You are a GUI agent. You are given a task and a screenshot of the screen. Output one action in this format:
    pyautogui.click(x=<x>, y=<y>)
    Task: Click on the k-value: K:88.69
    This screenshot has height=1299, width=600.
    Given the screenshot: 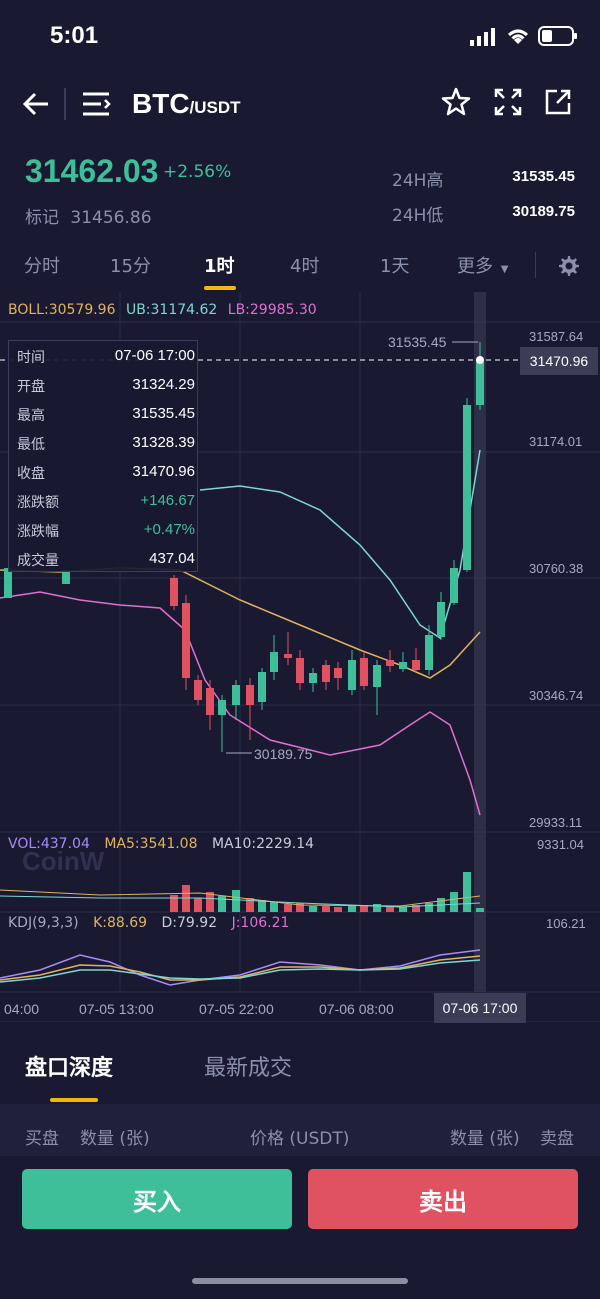 What is the action you would take?
    pyautogui.click(x=120, y=923)
    